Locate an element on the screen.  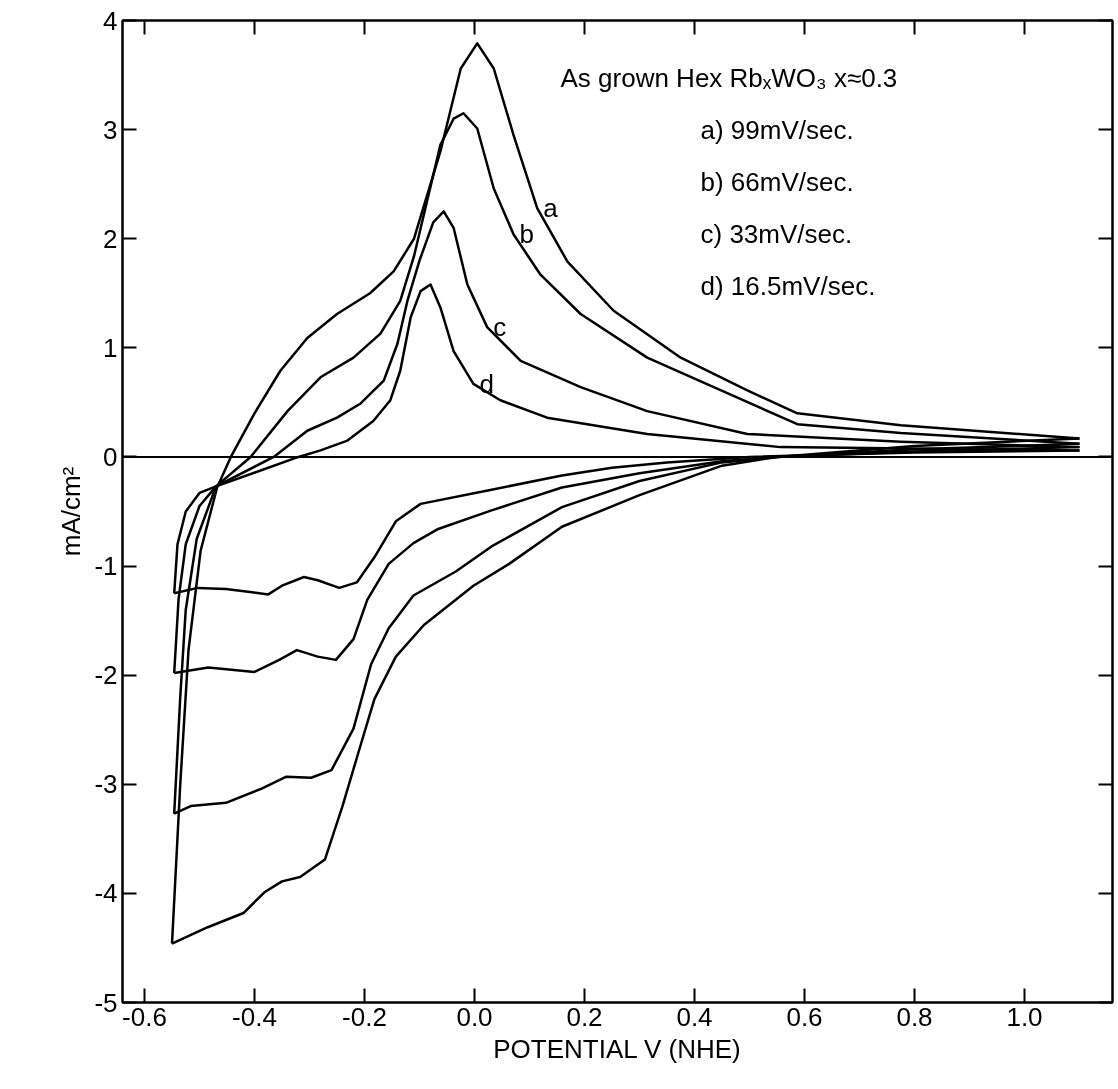
series-label: b is located at coordinates (527, 234).